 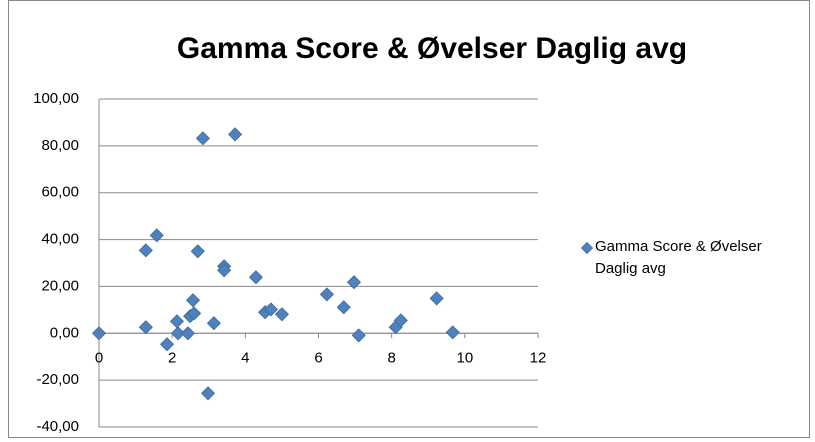 I want to click on legend-marker, so click(x=587, y=248).